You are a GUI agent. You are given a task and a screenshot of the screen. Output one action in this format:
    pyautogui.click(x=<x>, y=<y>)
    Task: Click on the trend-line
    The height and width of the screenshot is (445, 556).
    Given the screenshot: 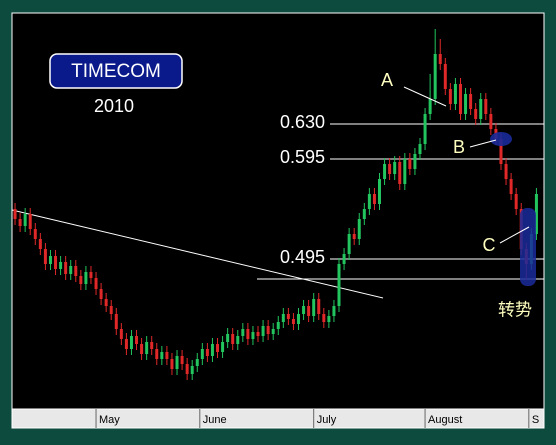 What is the action you would take?
    pyautogui.click(x=197, y=254)
    